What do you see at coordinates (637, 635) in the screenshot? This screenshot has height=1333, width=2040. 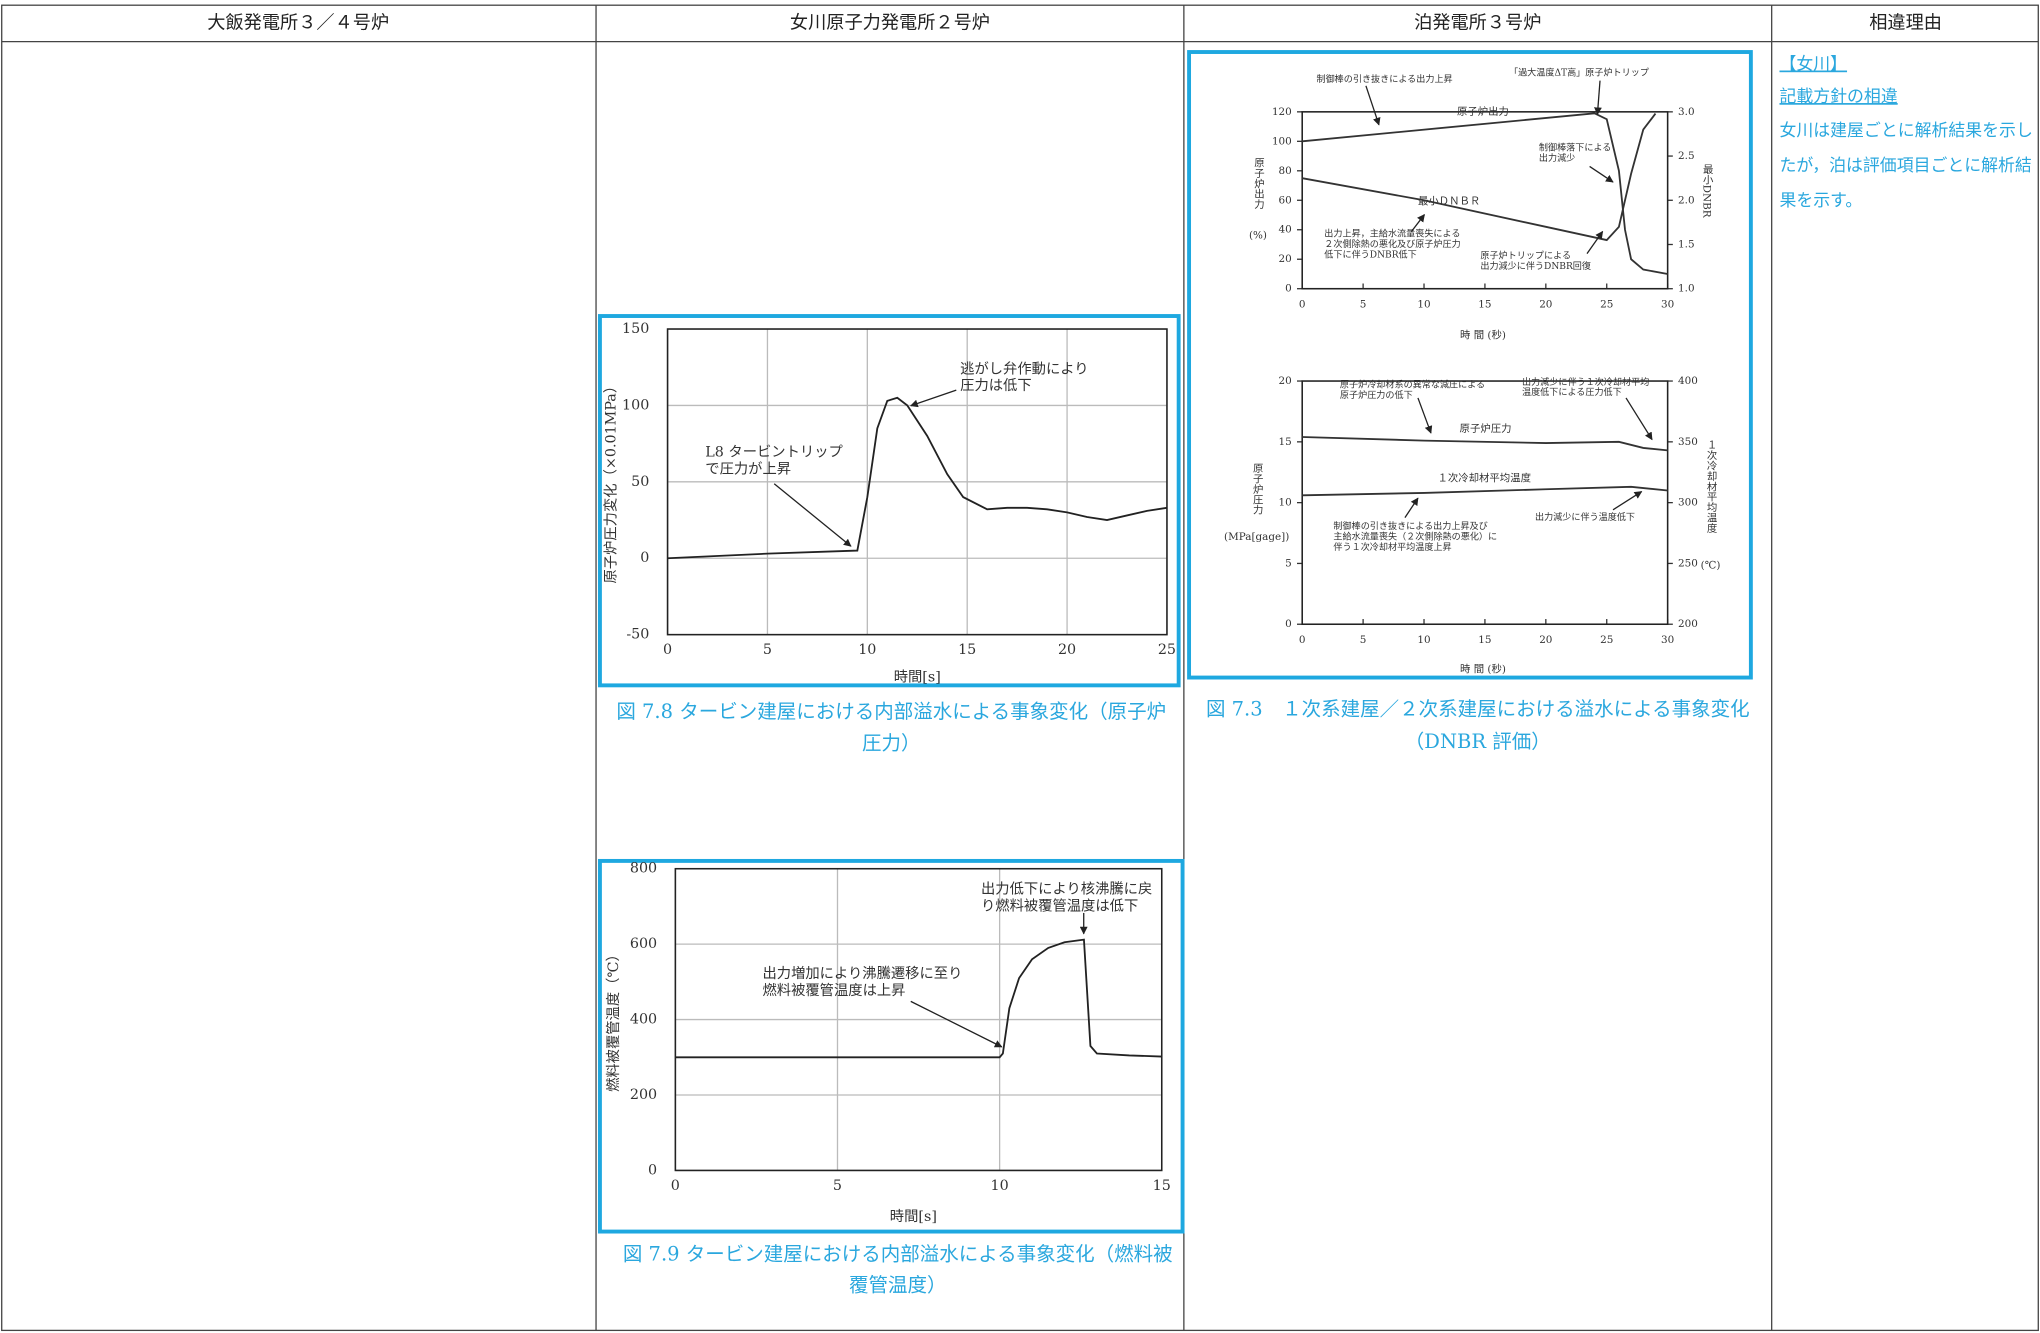 I see `y-tick-label: -50` at bounding box center [637, 635].